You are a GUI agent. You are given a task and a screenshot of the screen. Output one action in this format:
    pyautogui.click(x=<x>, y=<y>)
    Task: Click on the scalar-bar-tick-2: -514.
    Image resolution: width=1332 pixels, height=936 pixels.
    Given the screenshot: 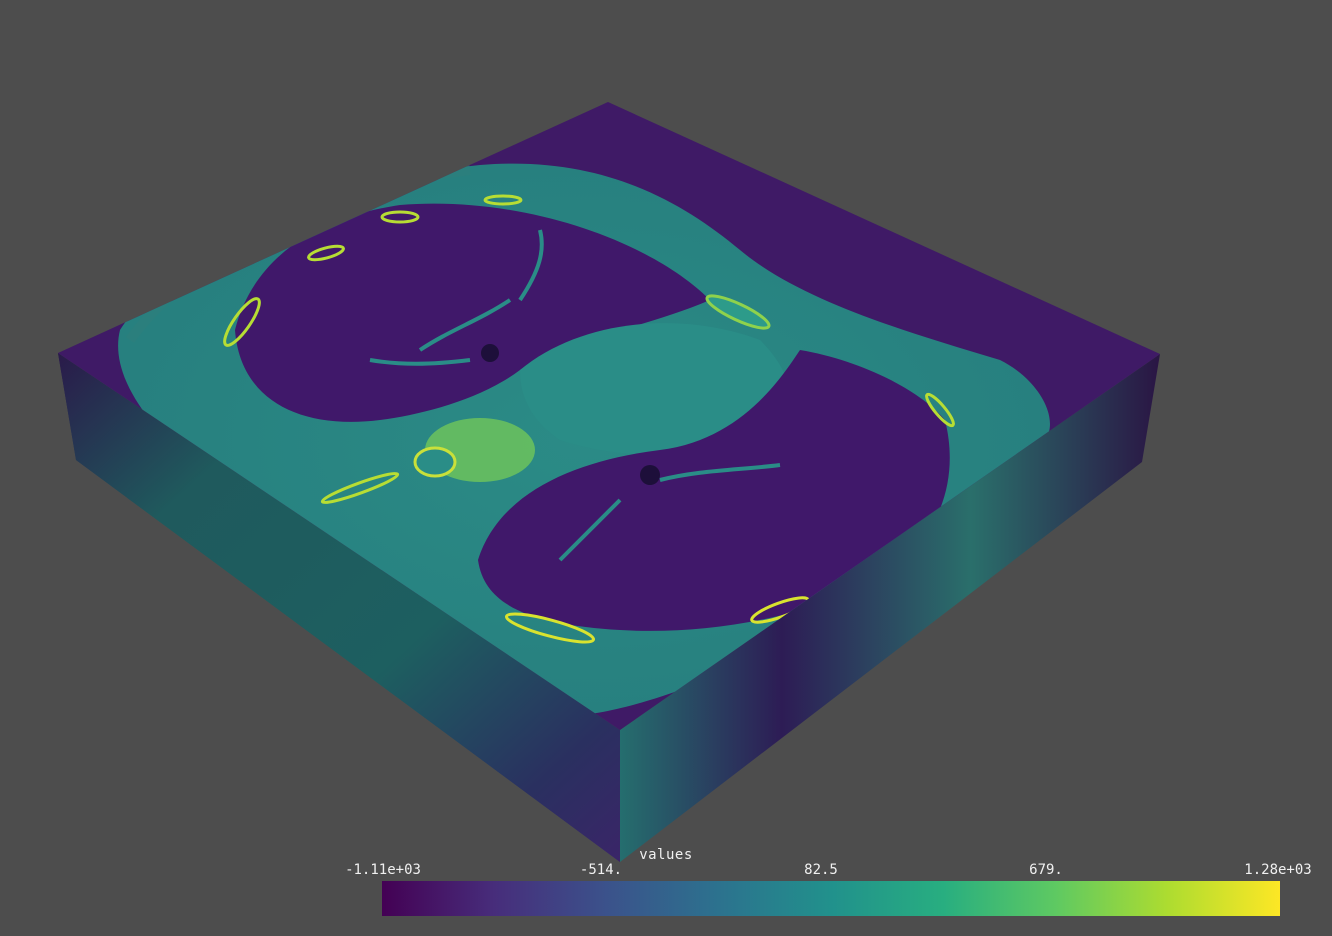 What is the action you would take?
    pyautogui.click(x=601, y=870)
    